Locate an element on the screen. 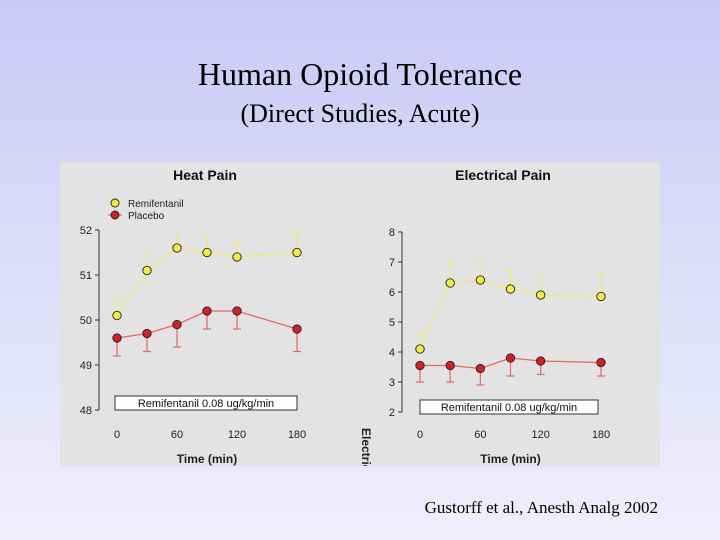 The width and height of the screenshot is (720, 540). heat-legend-label: Remifentanil is located at coordinates (156, 204).